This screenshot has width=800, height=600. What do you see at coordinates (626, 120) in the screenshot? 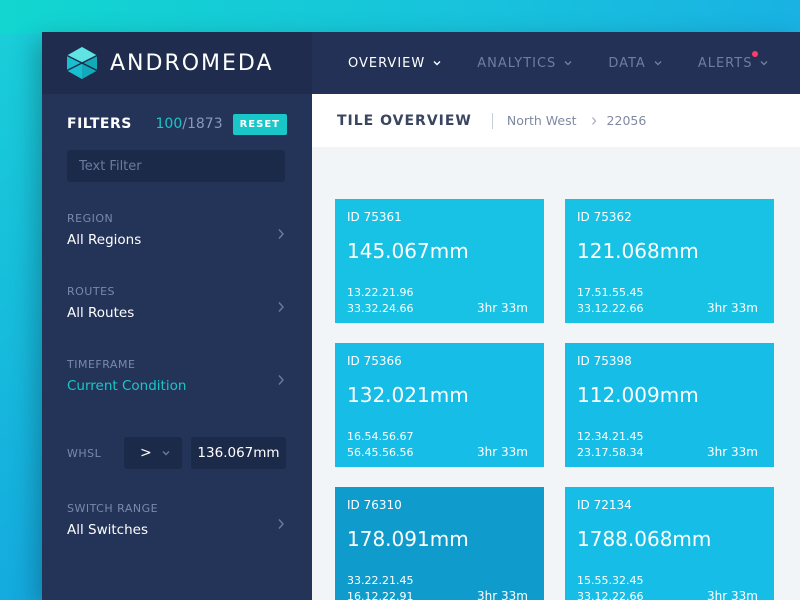
I see `breadcrumb-id: 22056` at bounding box center [626, 120].